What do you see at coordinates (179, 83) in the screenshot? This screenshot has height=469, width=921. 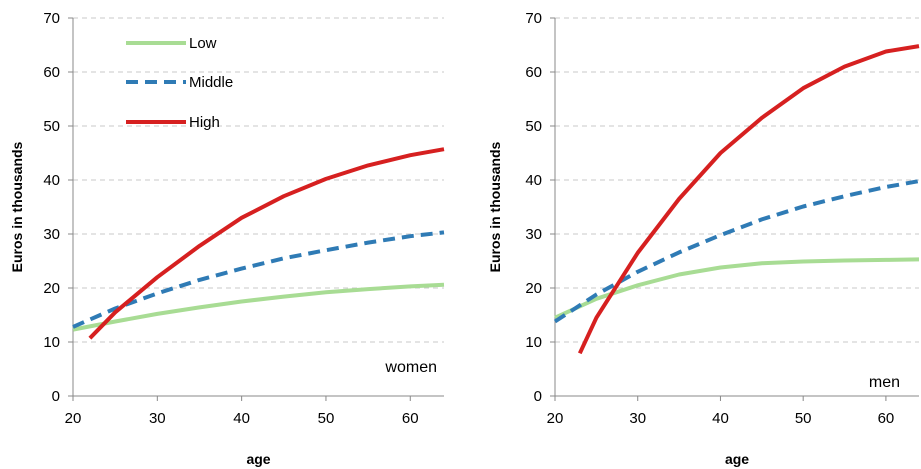 I see `legend: Low Middle High` at bounding box center [179, 83].